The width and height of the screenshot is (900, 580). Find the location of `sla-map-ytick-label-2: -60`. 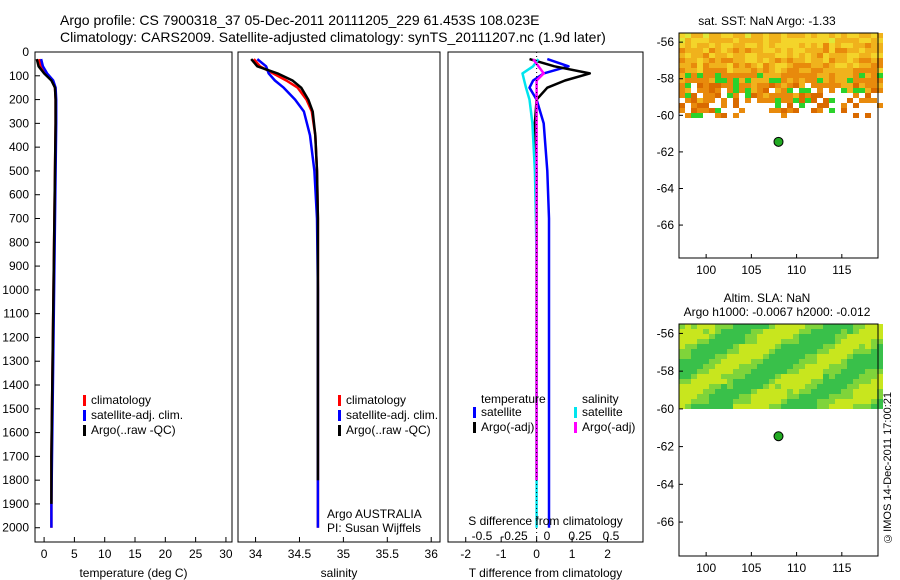

sla-map-ytick-label-2: -60 is located at coordinates (666, 409).